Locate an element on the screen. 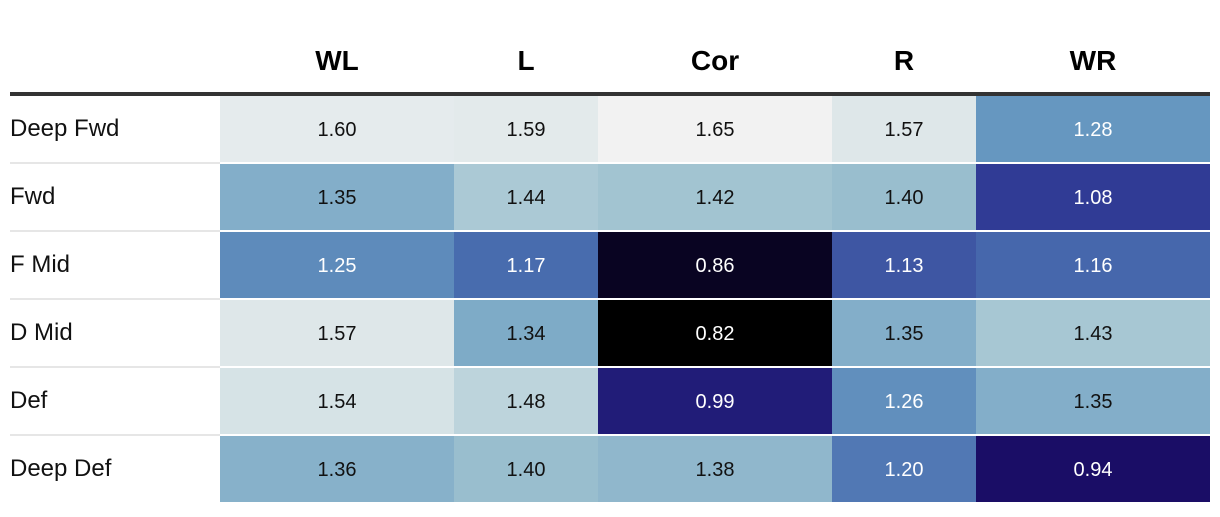 This screenshot has height=517, width=1220. cell-value-label: 1.54 is located at coordinates (337, 402).